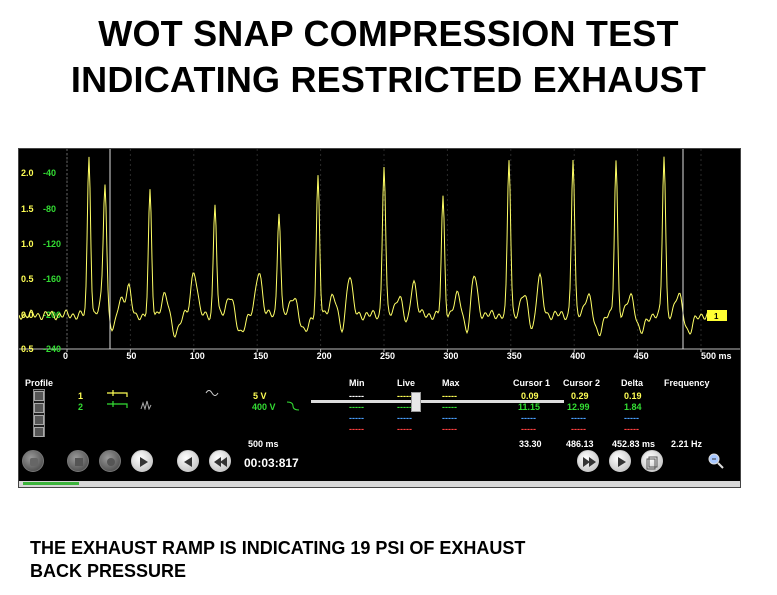 This screenshot has height=595, width=777. I want to click on x-tick-label: 0, so click(65, 355).